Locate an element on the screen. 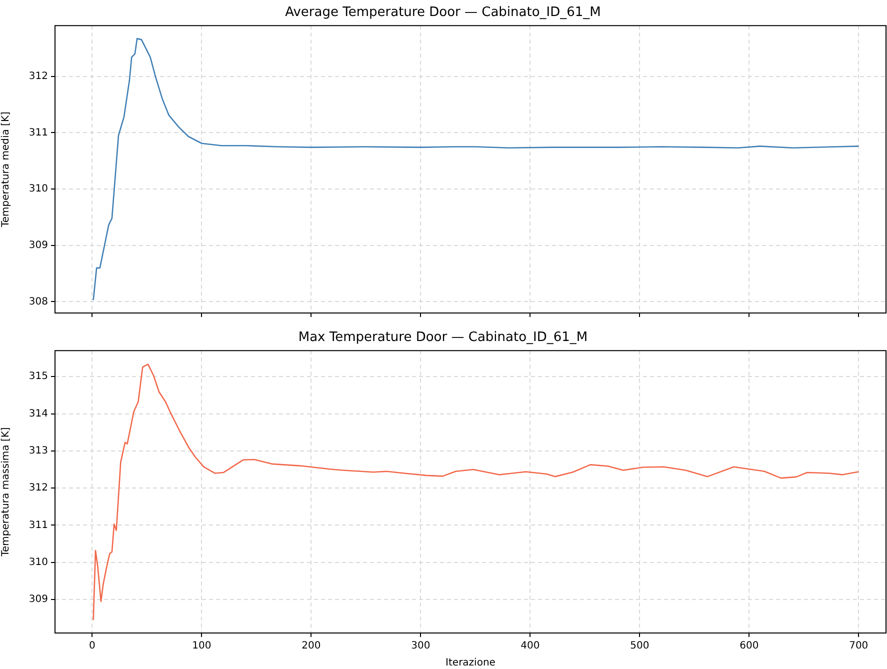 The width and height of the screenshot is (887, 669). y-axis-title: Temperatura massima [K] is located at coordinates (6, 492).